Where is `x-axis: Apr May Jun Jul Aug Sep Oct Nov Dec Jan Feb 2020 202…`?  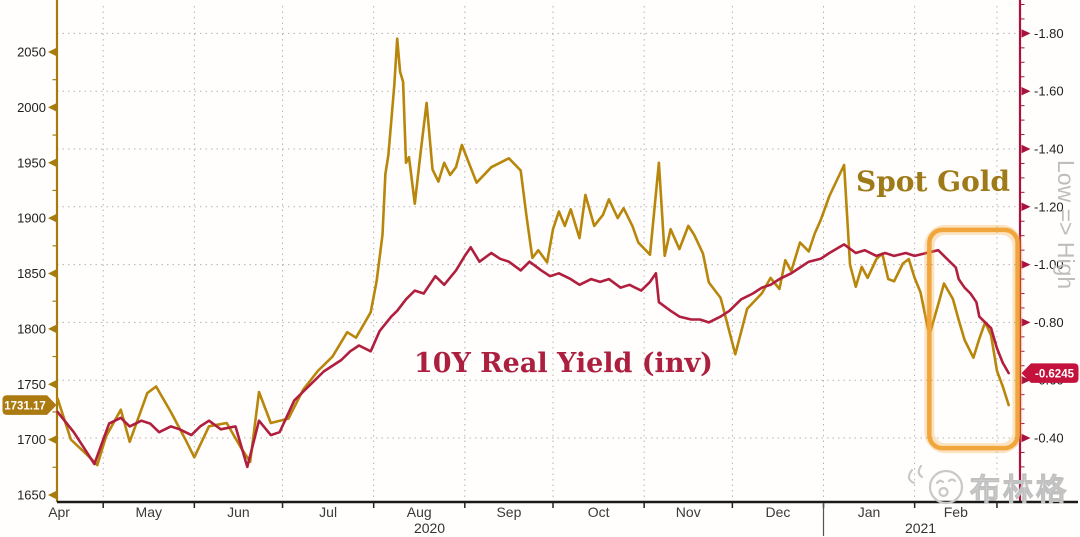
x-axis: Apr May Jun Jul Aug Sep Oct Nov Dec Jan Feb 2020 202… is located at coordinates (523, 519).